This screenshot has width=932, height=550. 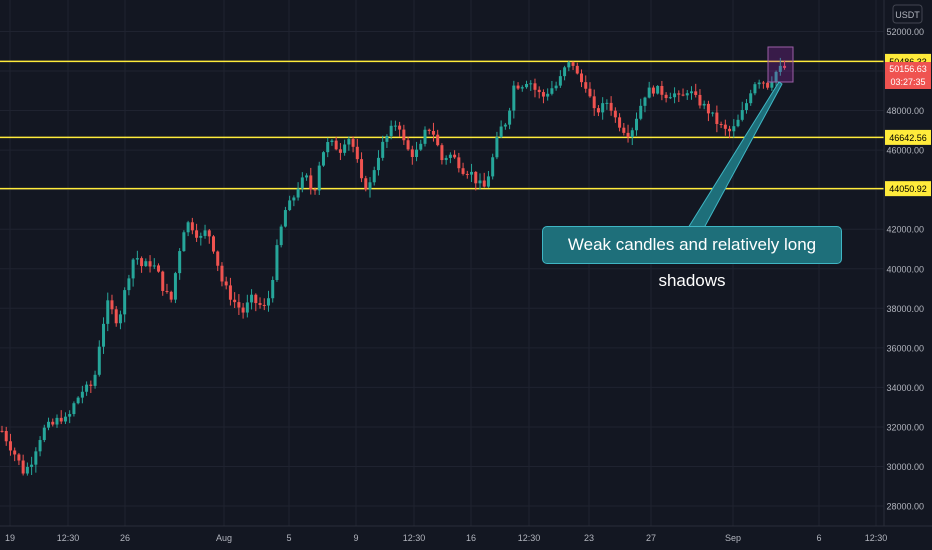 What do you see at coordinates (651, 538) in the screenshot?
I see `x-tick-label: 27` at bounding box center [651, 538].